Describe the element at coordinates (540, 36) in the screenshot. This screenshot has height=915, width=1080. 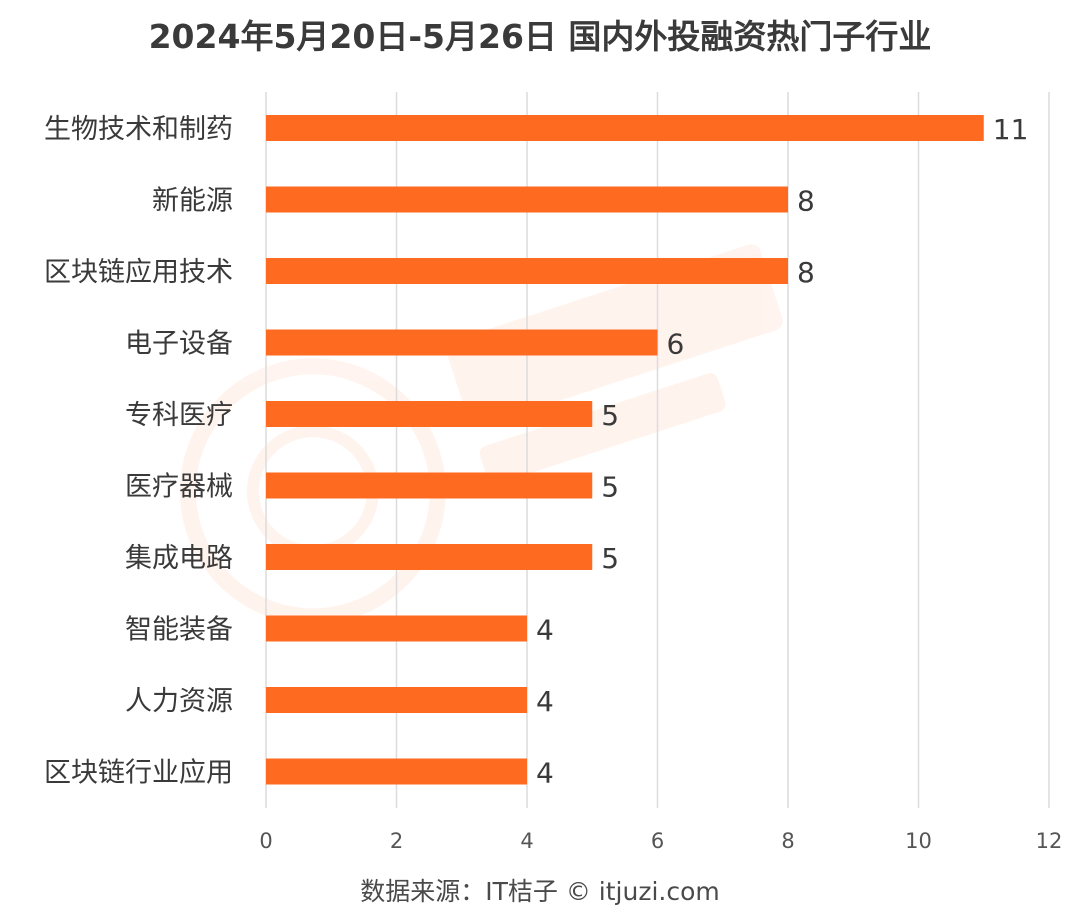
I see `chart-title: 2024年5月20日-5月26日 国内外投融资热门子行业` at that location.